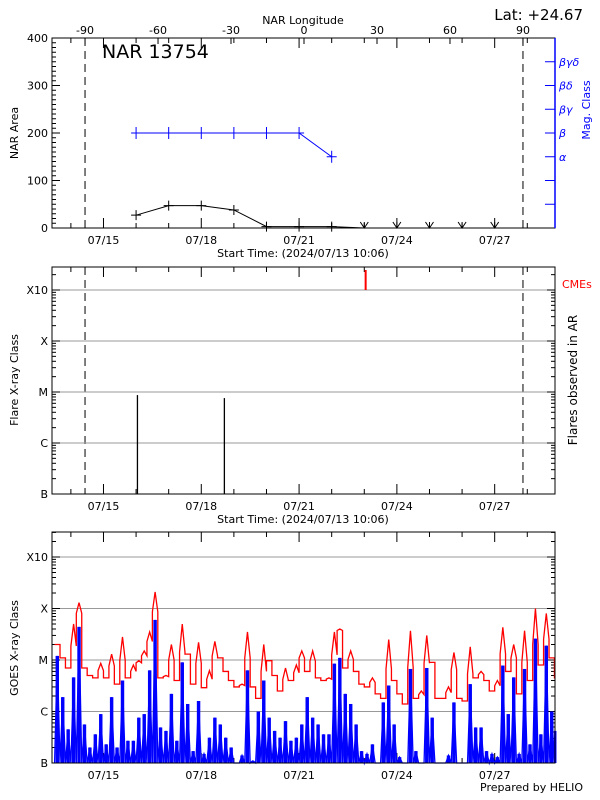 The height and width of the screenshot is (800, 600). What do you see at coordinates (531, 787) in the screenshot?
I see `prepared-by-footer: Prepared by HELIO` at bounding box center [531, 787].